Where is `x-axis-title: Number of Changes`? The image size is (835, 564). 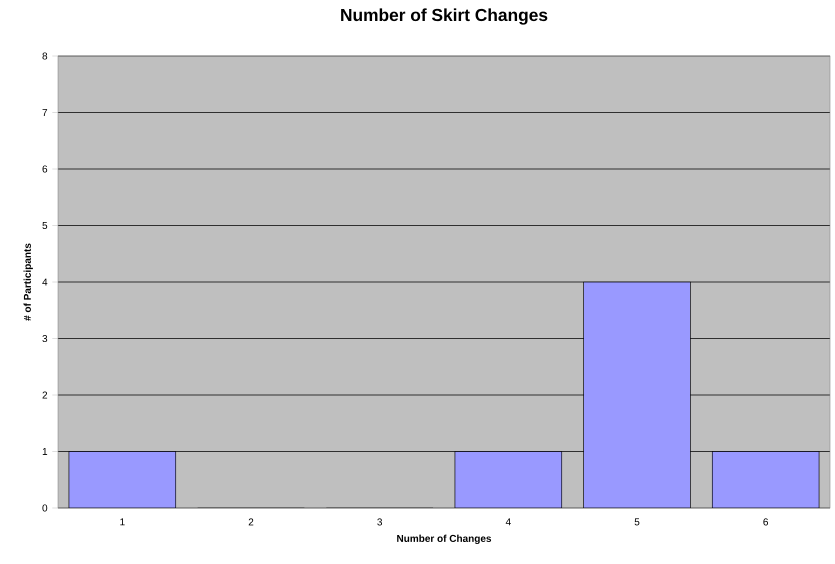 x-axis-title: Number of Changes is located at coordinates (444, 539).